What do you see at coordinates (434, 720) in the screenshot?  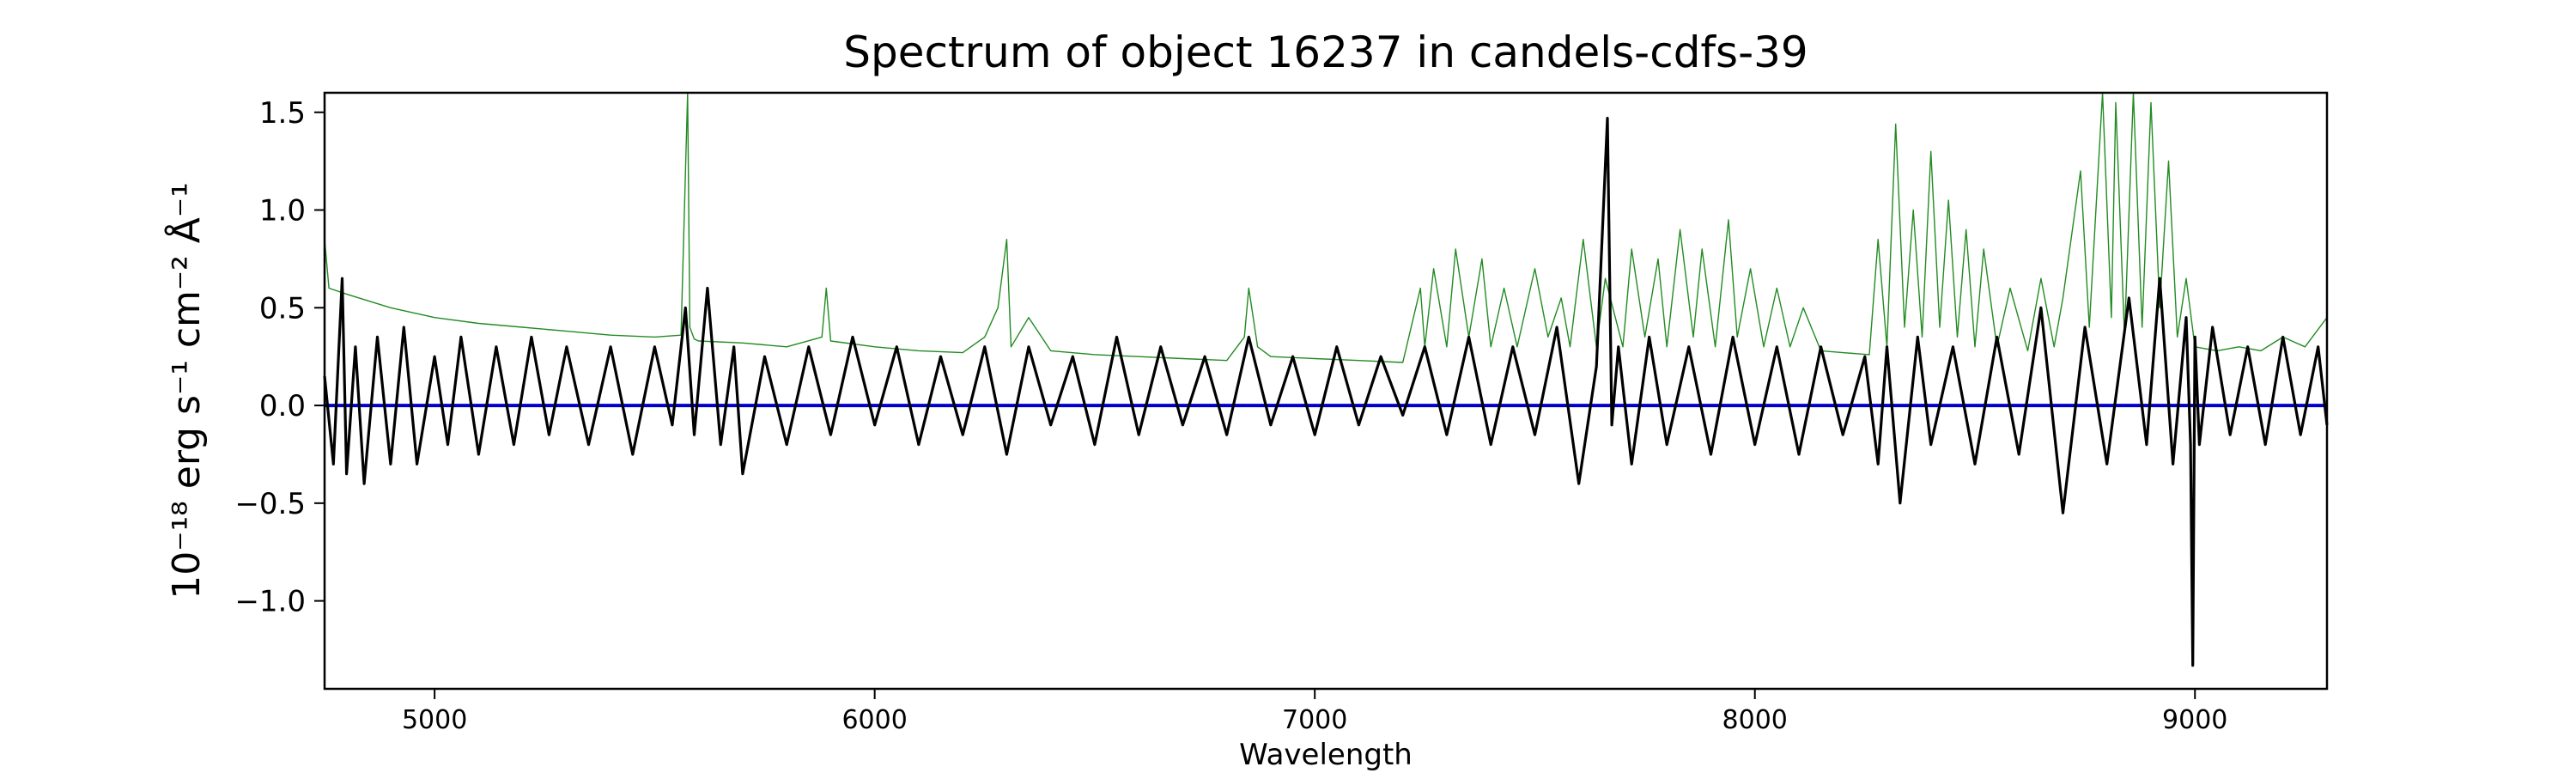 I see `x-tick-label: 5000` at bounding box center [434, 720].